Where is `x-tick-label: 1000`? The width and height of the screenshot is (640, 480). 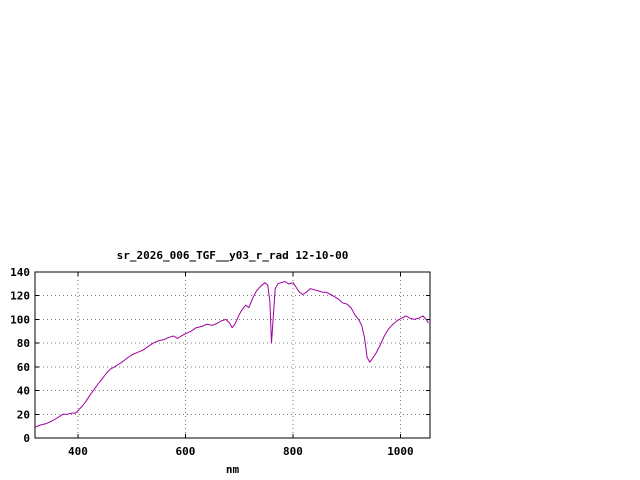
x-tick-label: 1000 is located at coordinates (400, 451).